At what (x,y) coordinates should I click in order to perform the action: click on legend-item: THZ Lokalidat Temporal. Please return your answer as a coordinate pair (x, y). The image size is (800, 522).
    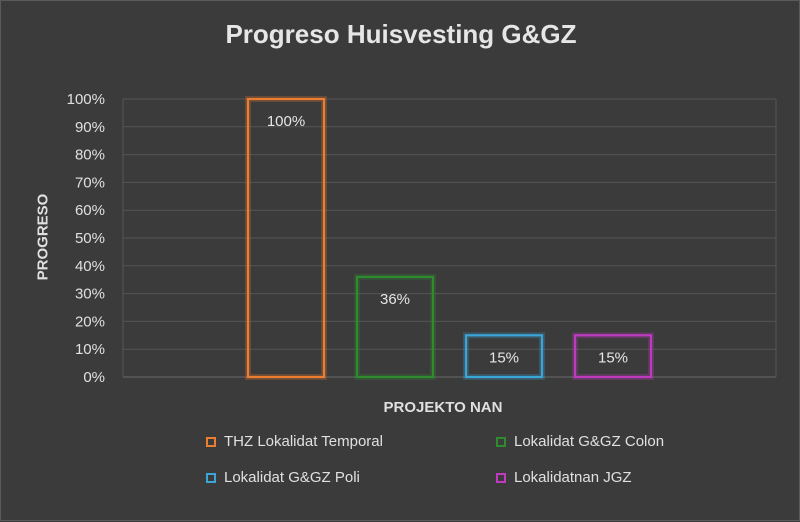
    Looking at the image, I should click on (294, 441).